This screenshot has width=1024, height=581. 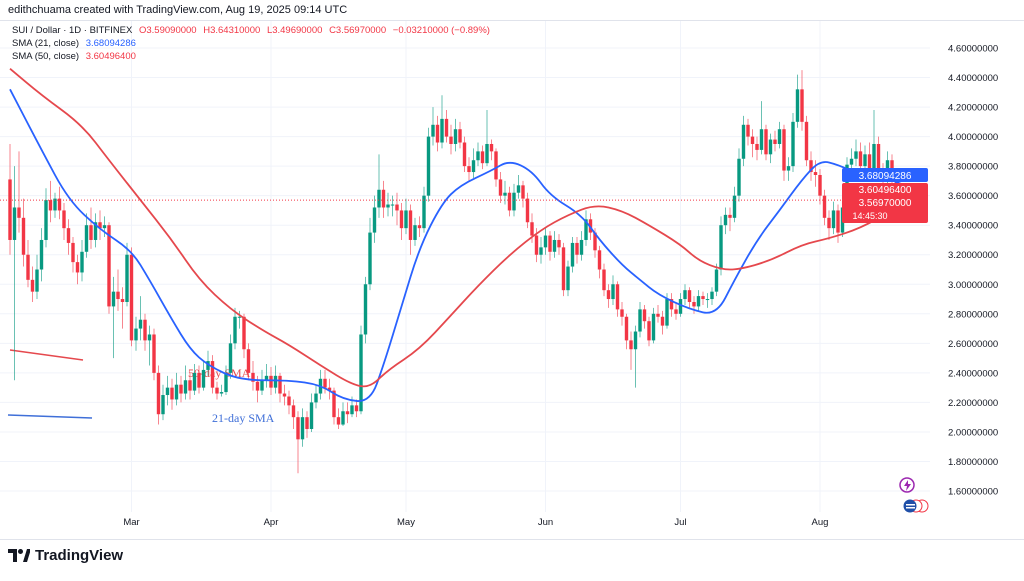 I want to click on logo-text: TradingView, so click(x=79, y=555).